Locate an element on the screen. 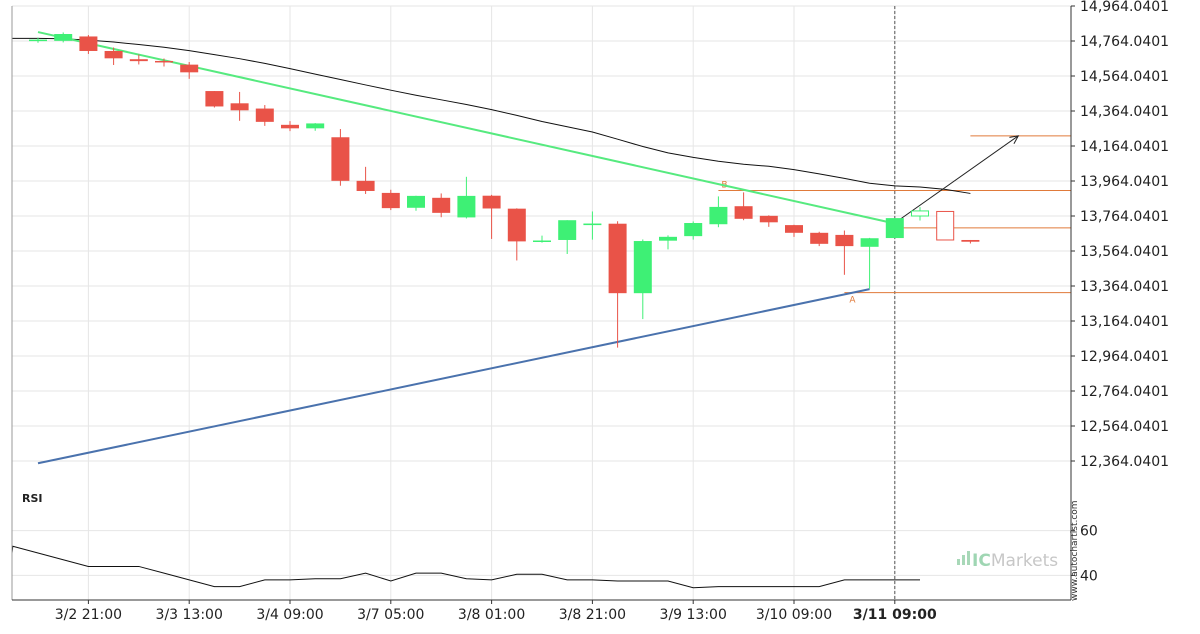  autochartist-credit: www.autochartist.com is located at coordinates (1075, 550).